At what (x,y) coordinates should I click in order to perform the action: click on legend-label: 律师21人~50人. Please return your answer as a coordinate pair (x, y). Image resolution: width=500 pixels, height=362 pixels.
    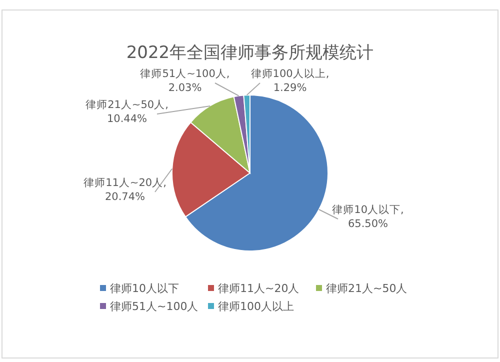
    Looking at the image, I should click on (367, 288).